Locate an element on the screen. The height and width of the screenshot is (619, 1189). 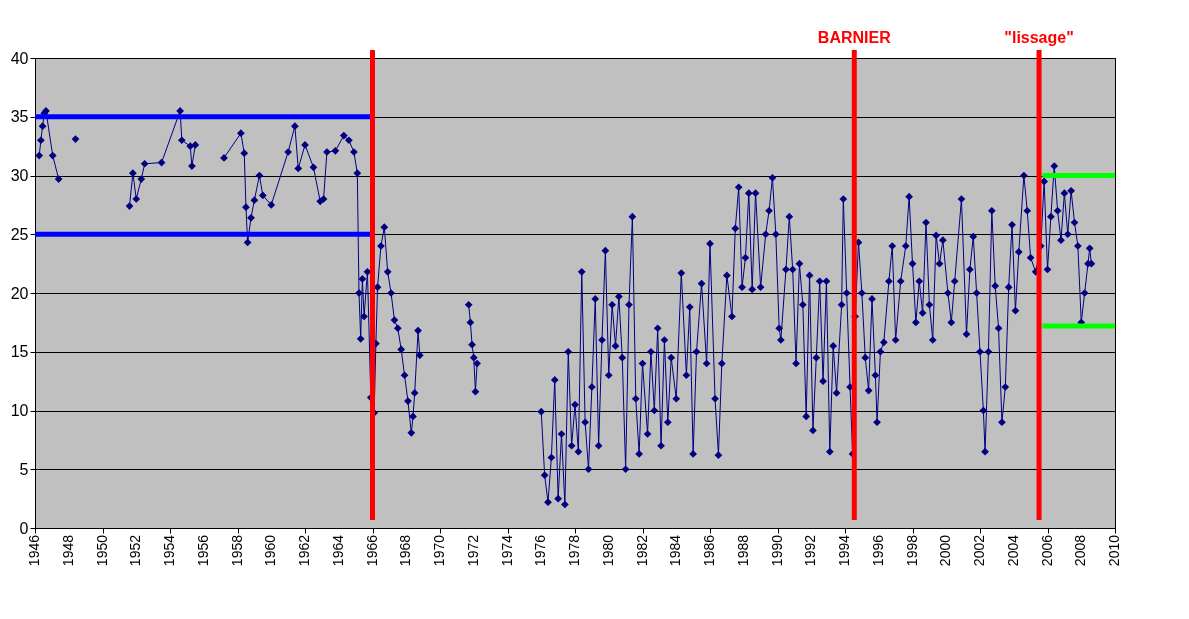
y-tick-label: 5 is located at coordinates (24, 469).